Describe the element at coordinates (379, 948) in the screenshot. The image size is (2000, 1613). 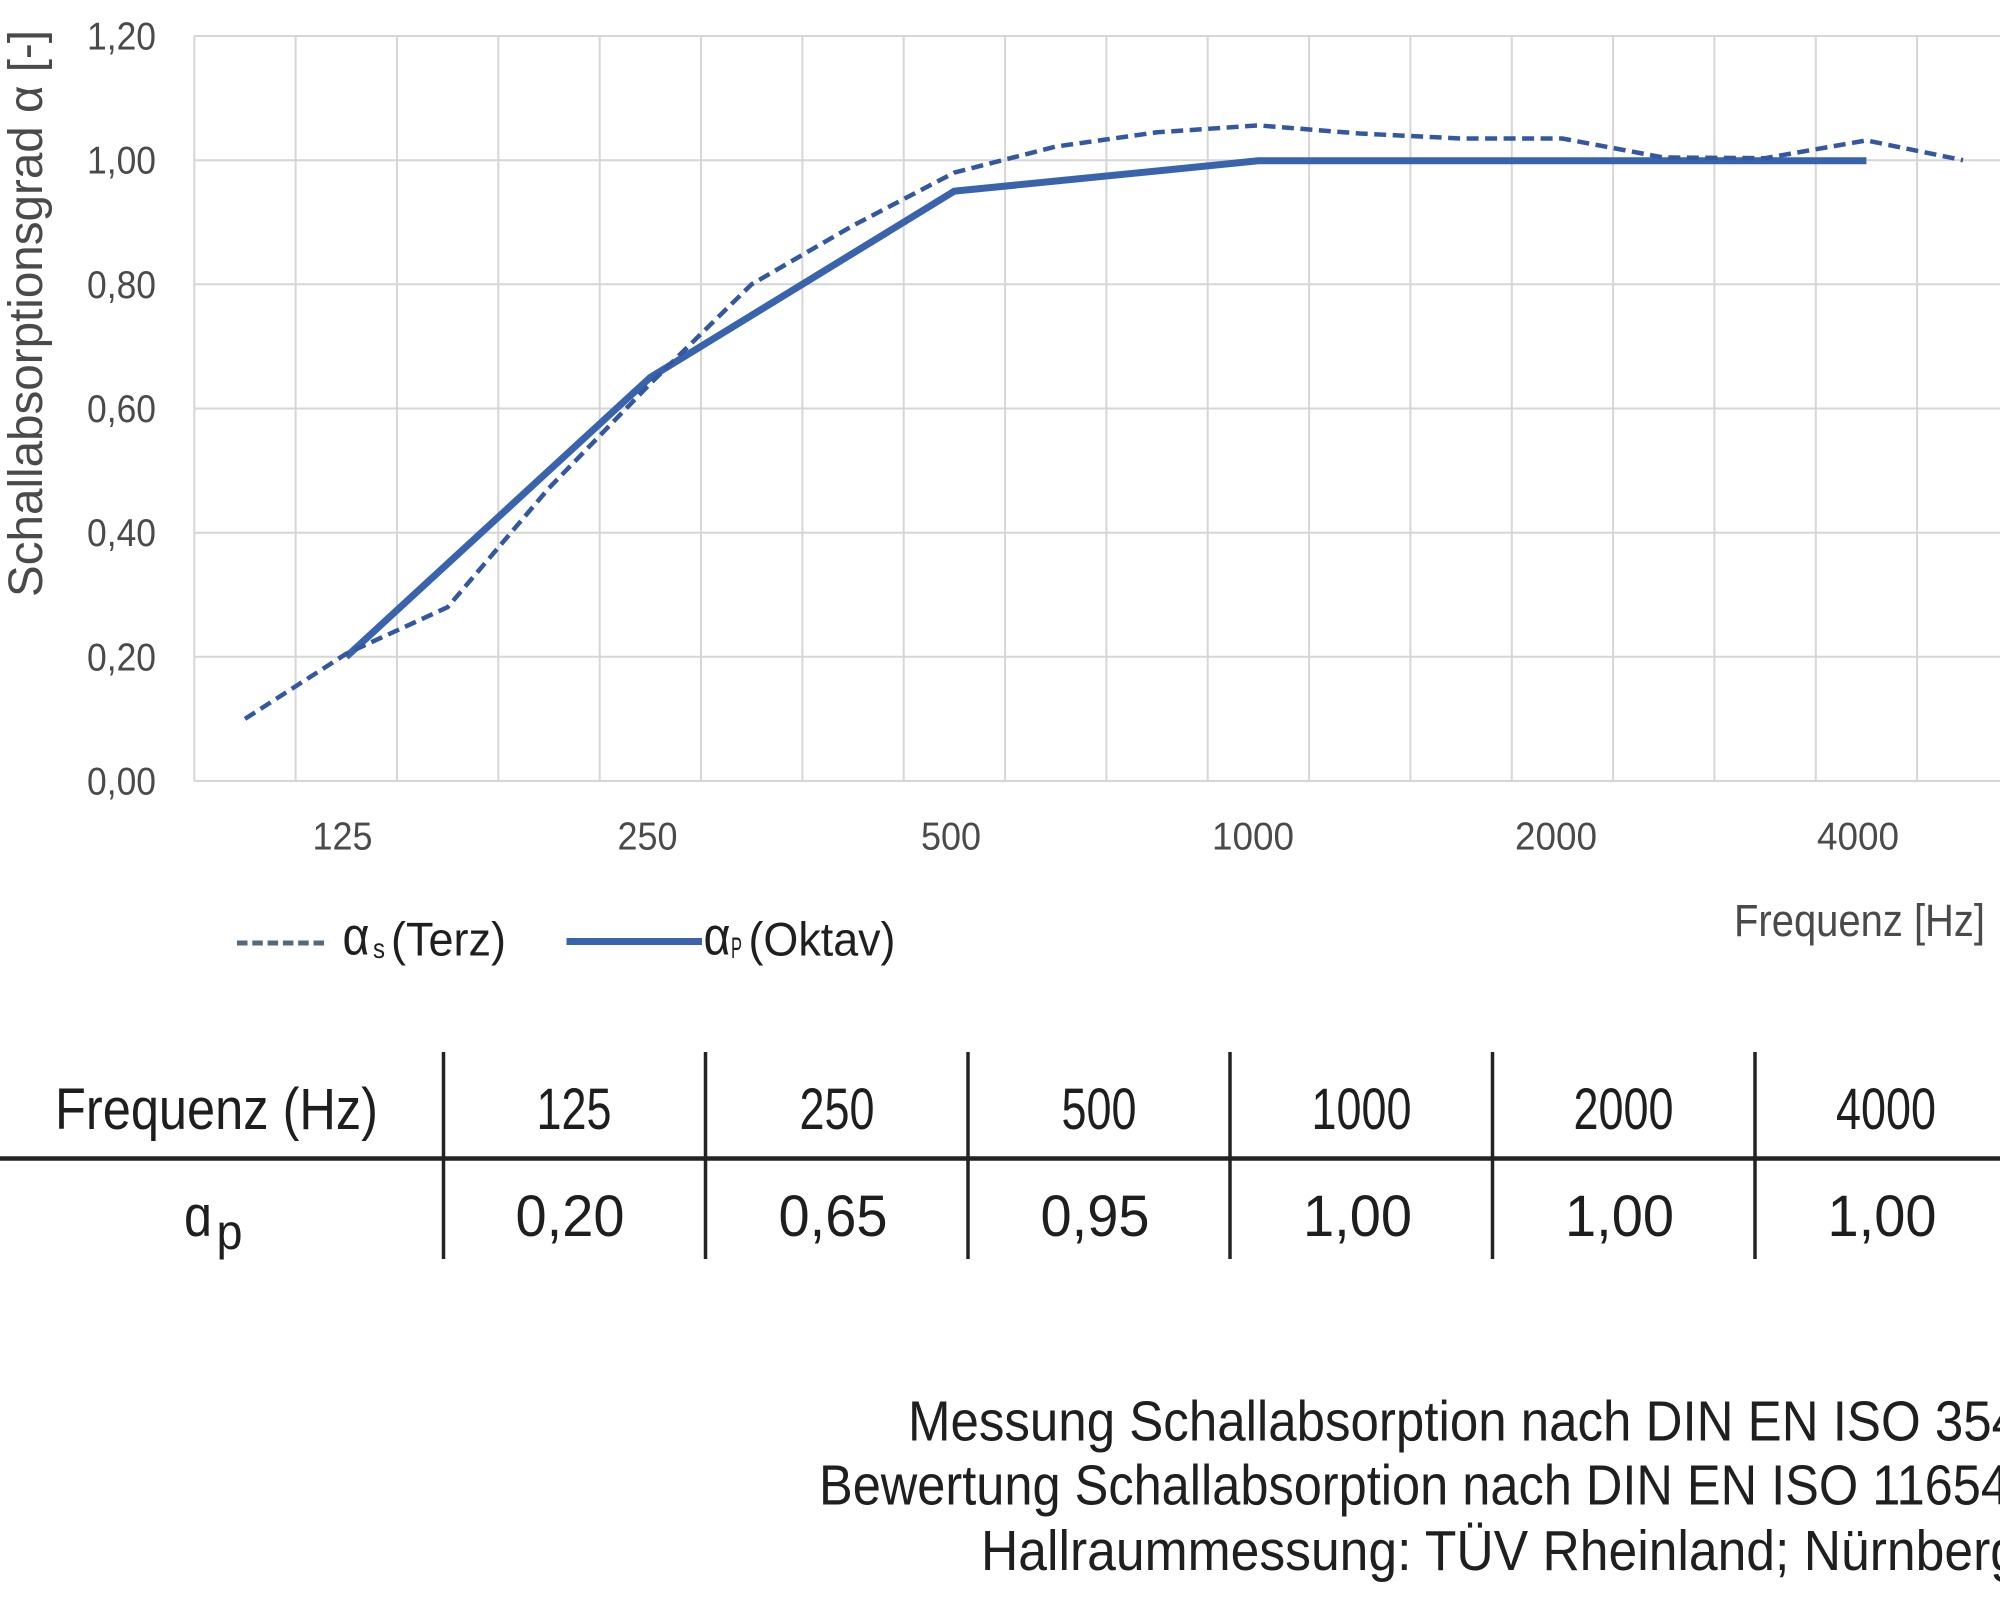
I see `svg-text: s` at that location.